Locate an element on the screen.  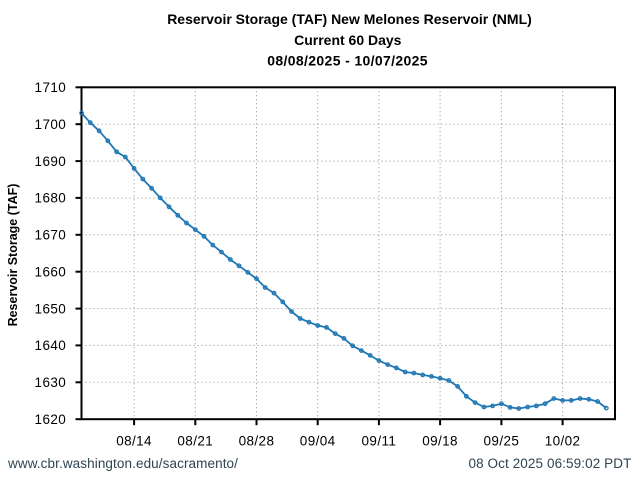
svg-text: 08/21 is located at coordinates (195, 441).